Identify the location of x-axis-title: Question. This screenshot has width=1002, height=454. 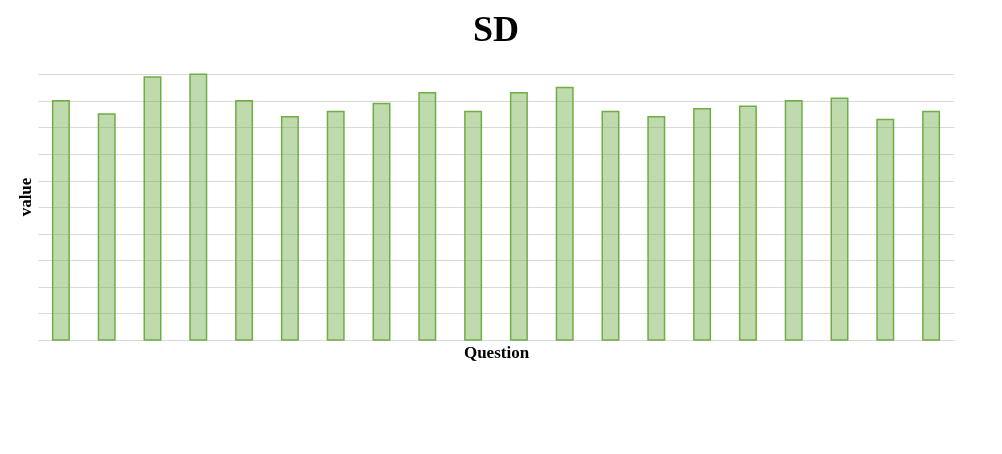
(496, 352).